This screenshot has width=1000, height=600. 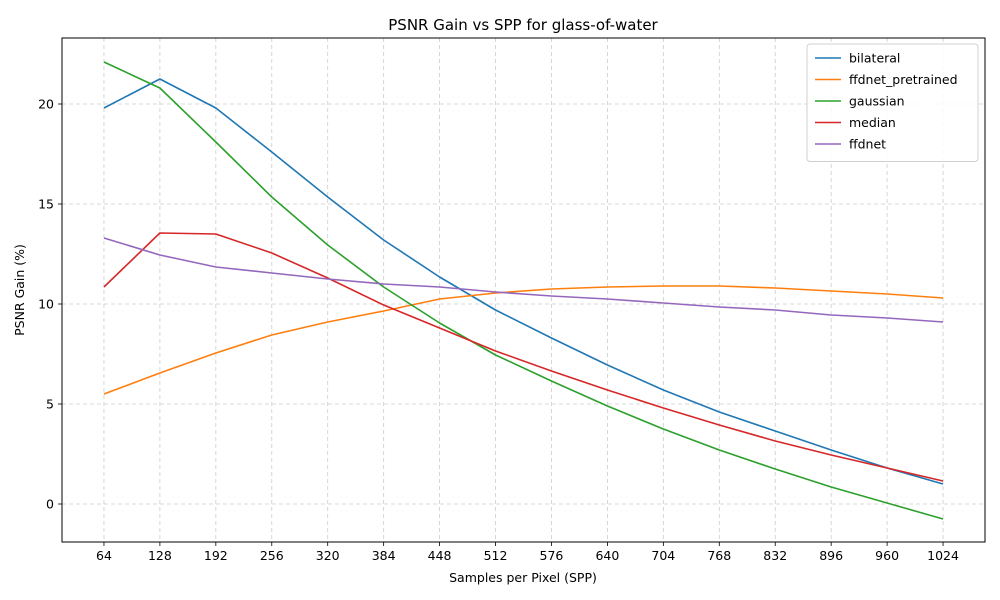 What do you see at coordinates (440, 555) in the screenshot?
I see `x-tick-label: 448` at bounding box center [440, 555].